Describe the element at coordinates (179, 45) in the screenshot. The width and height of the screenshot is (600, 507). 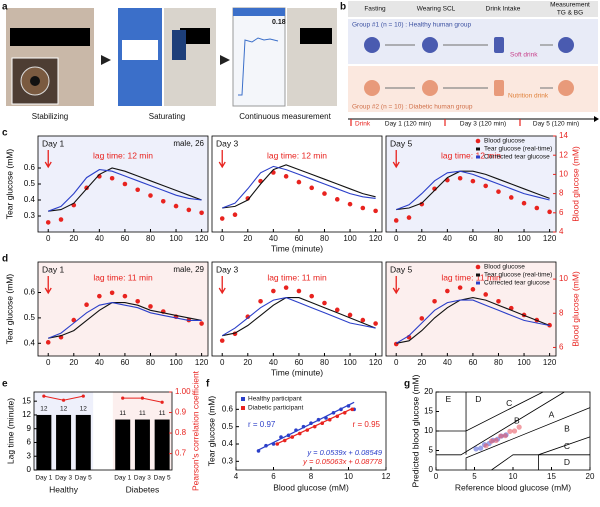
I see `phone` at that location.